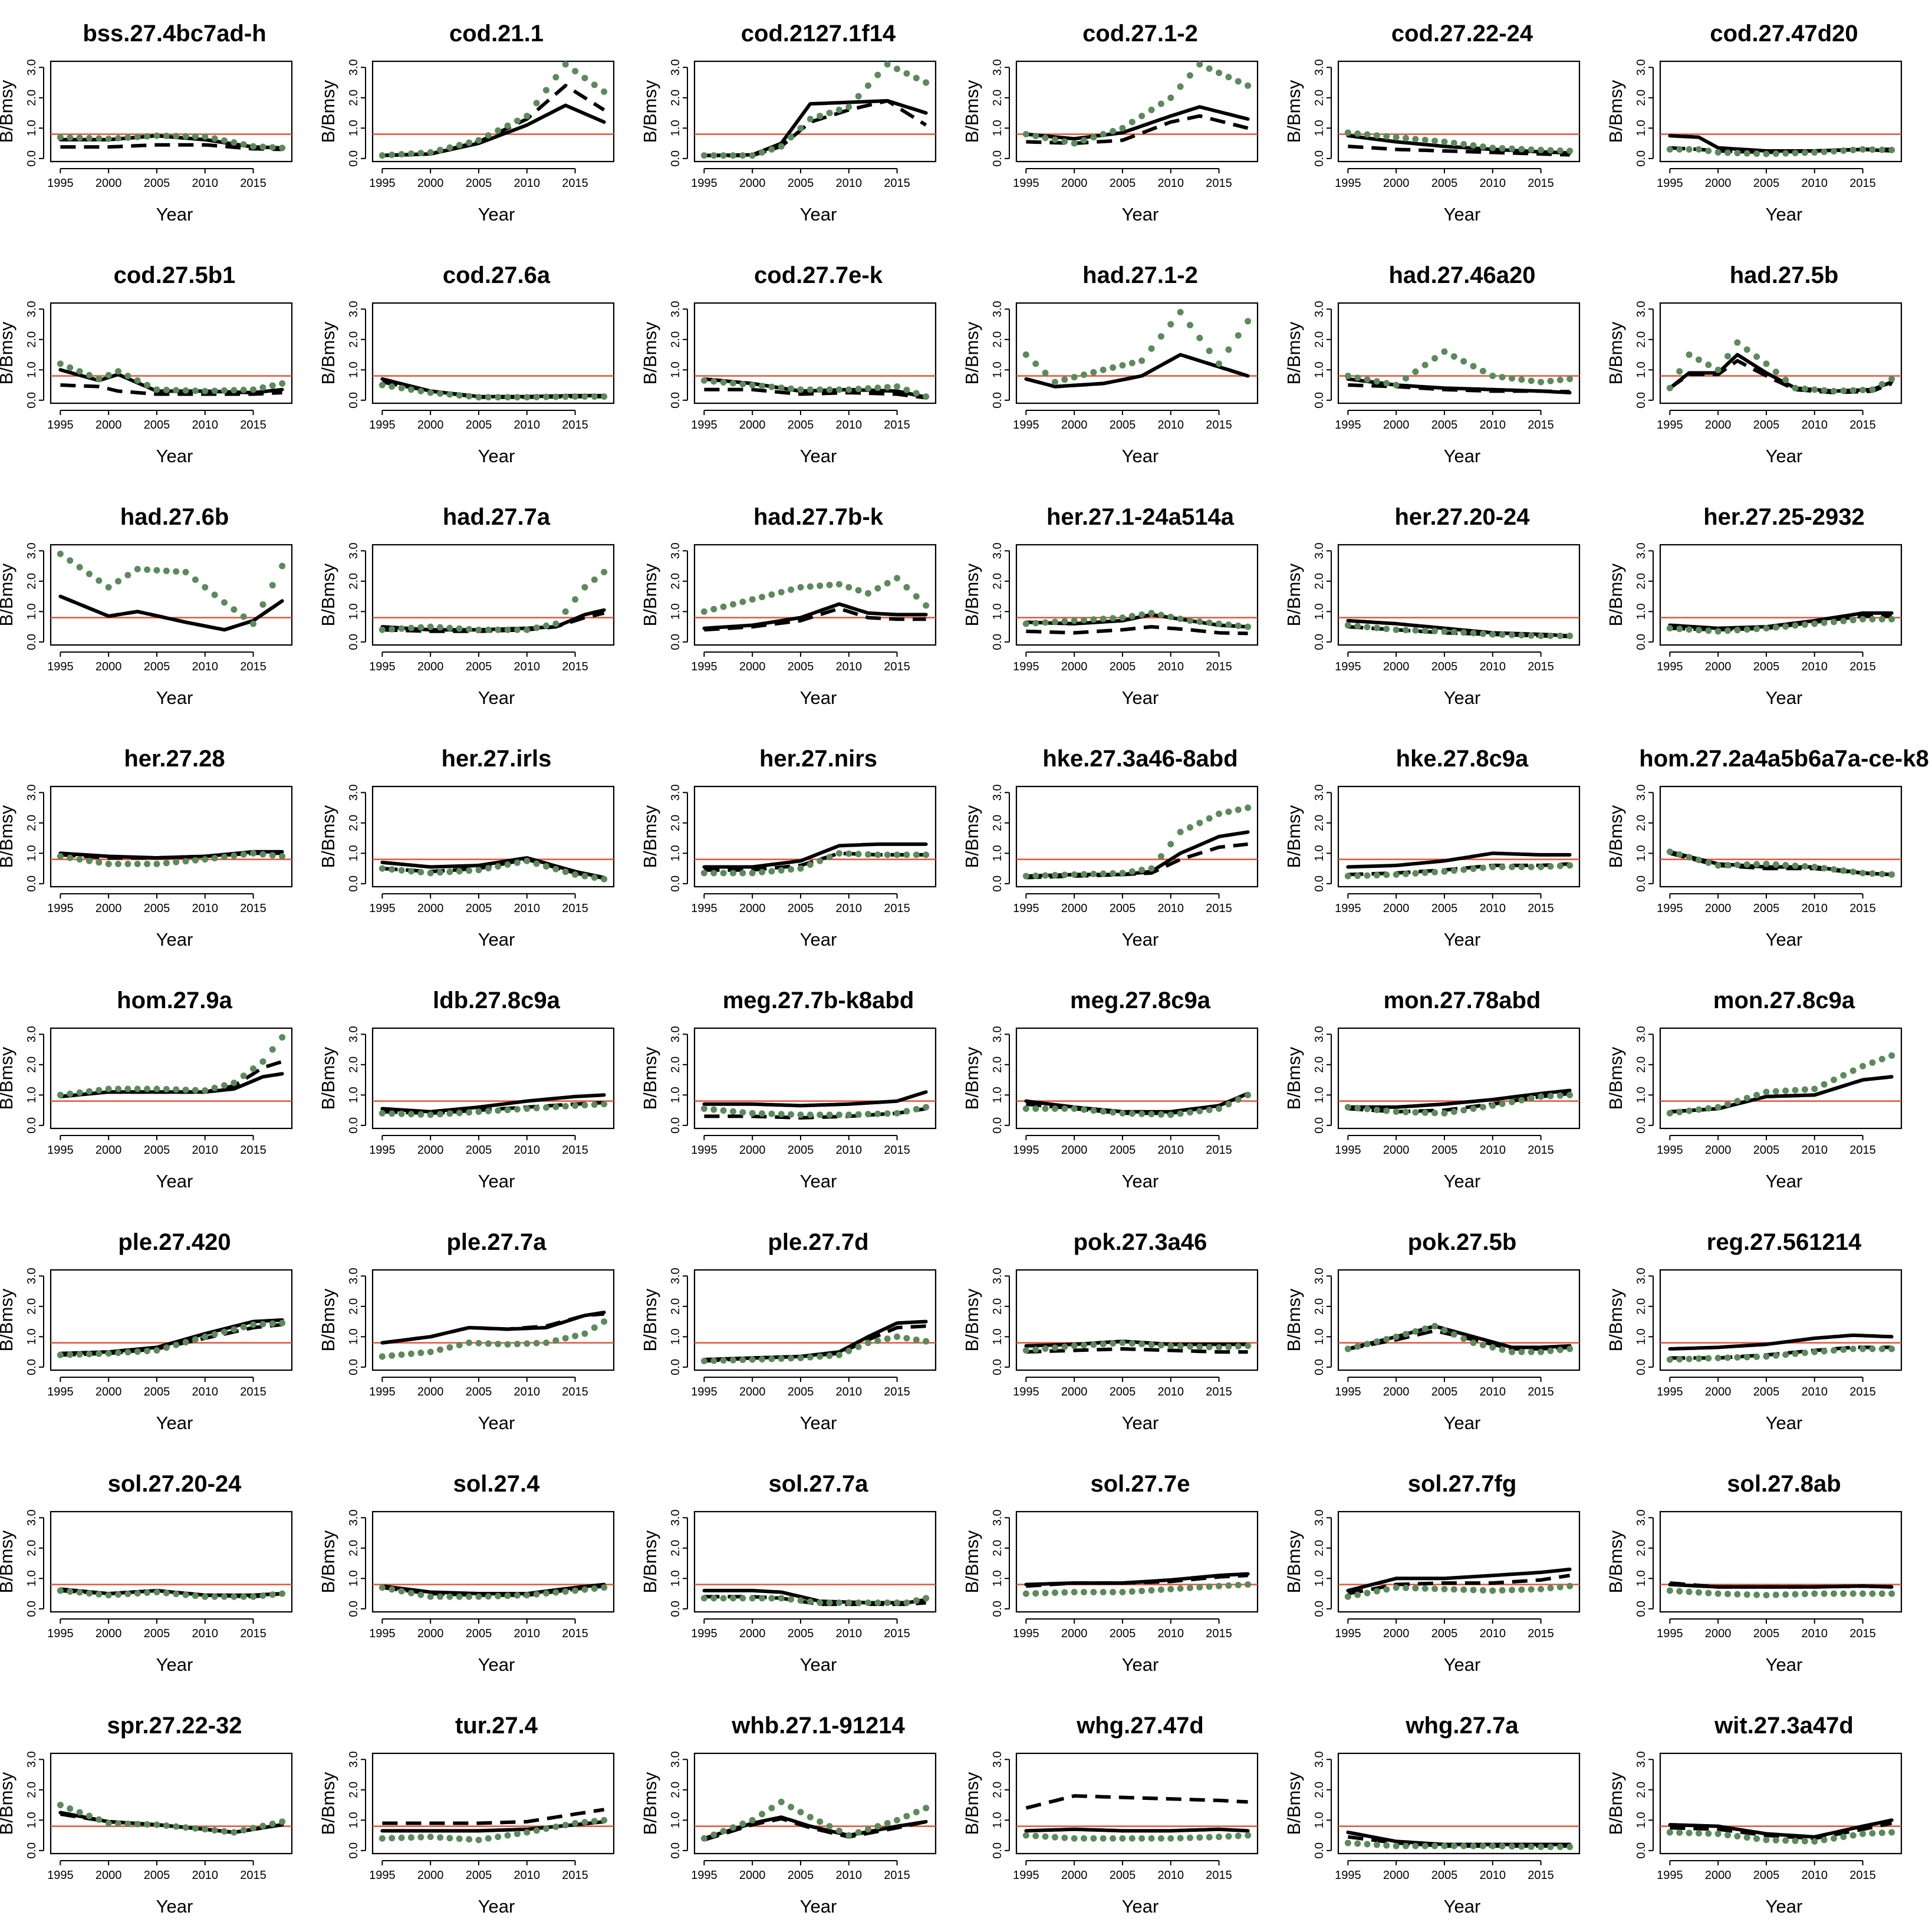  I want to click on dashed-series-line, so click(1459, 151).